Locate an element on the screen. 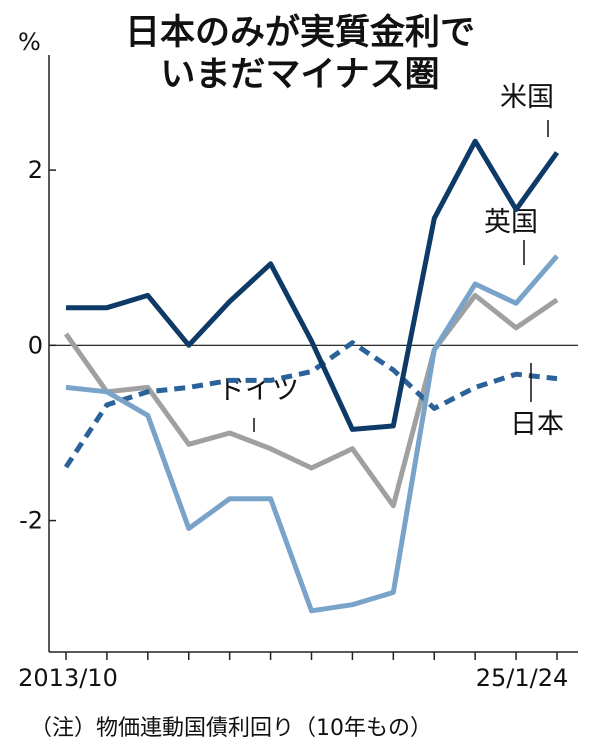 The width and height of the screenshot is (596, 756). y-tick-label: 0 is located at coordinates (35, 345).